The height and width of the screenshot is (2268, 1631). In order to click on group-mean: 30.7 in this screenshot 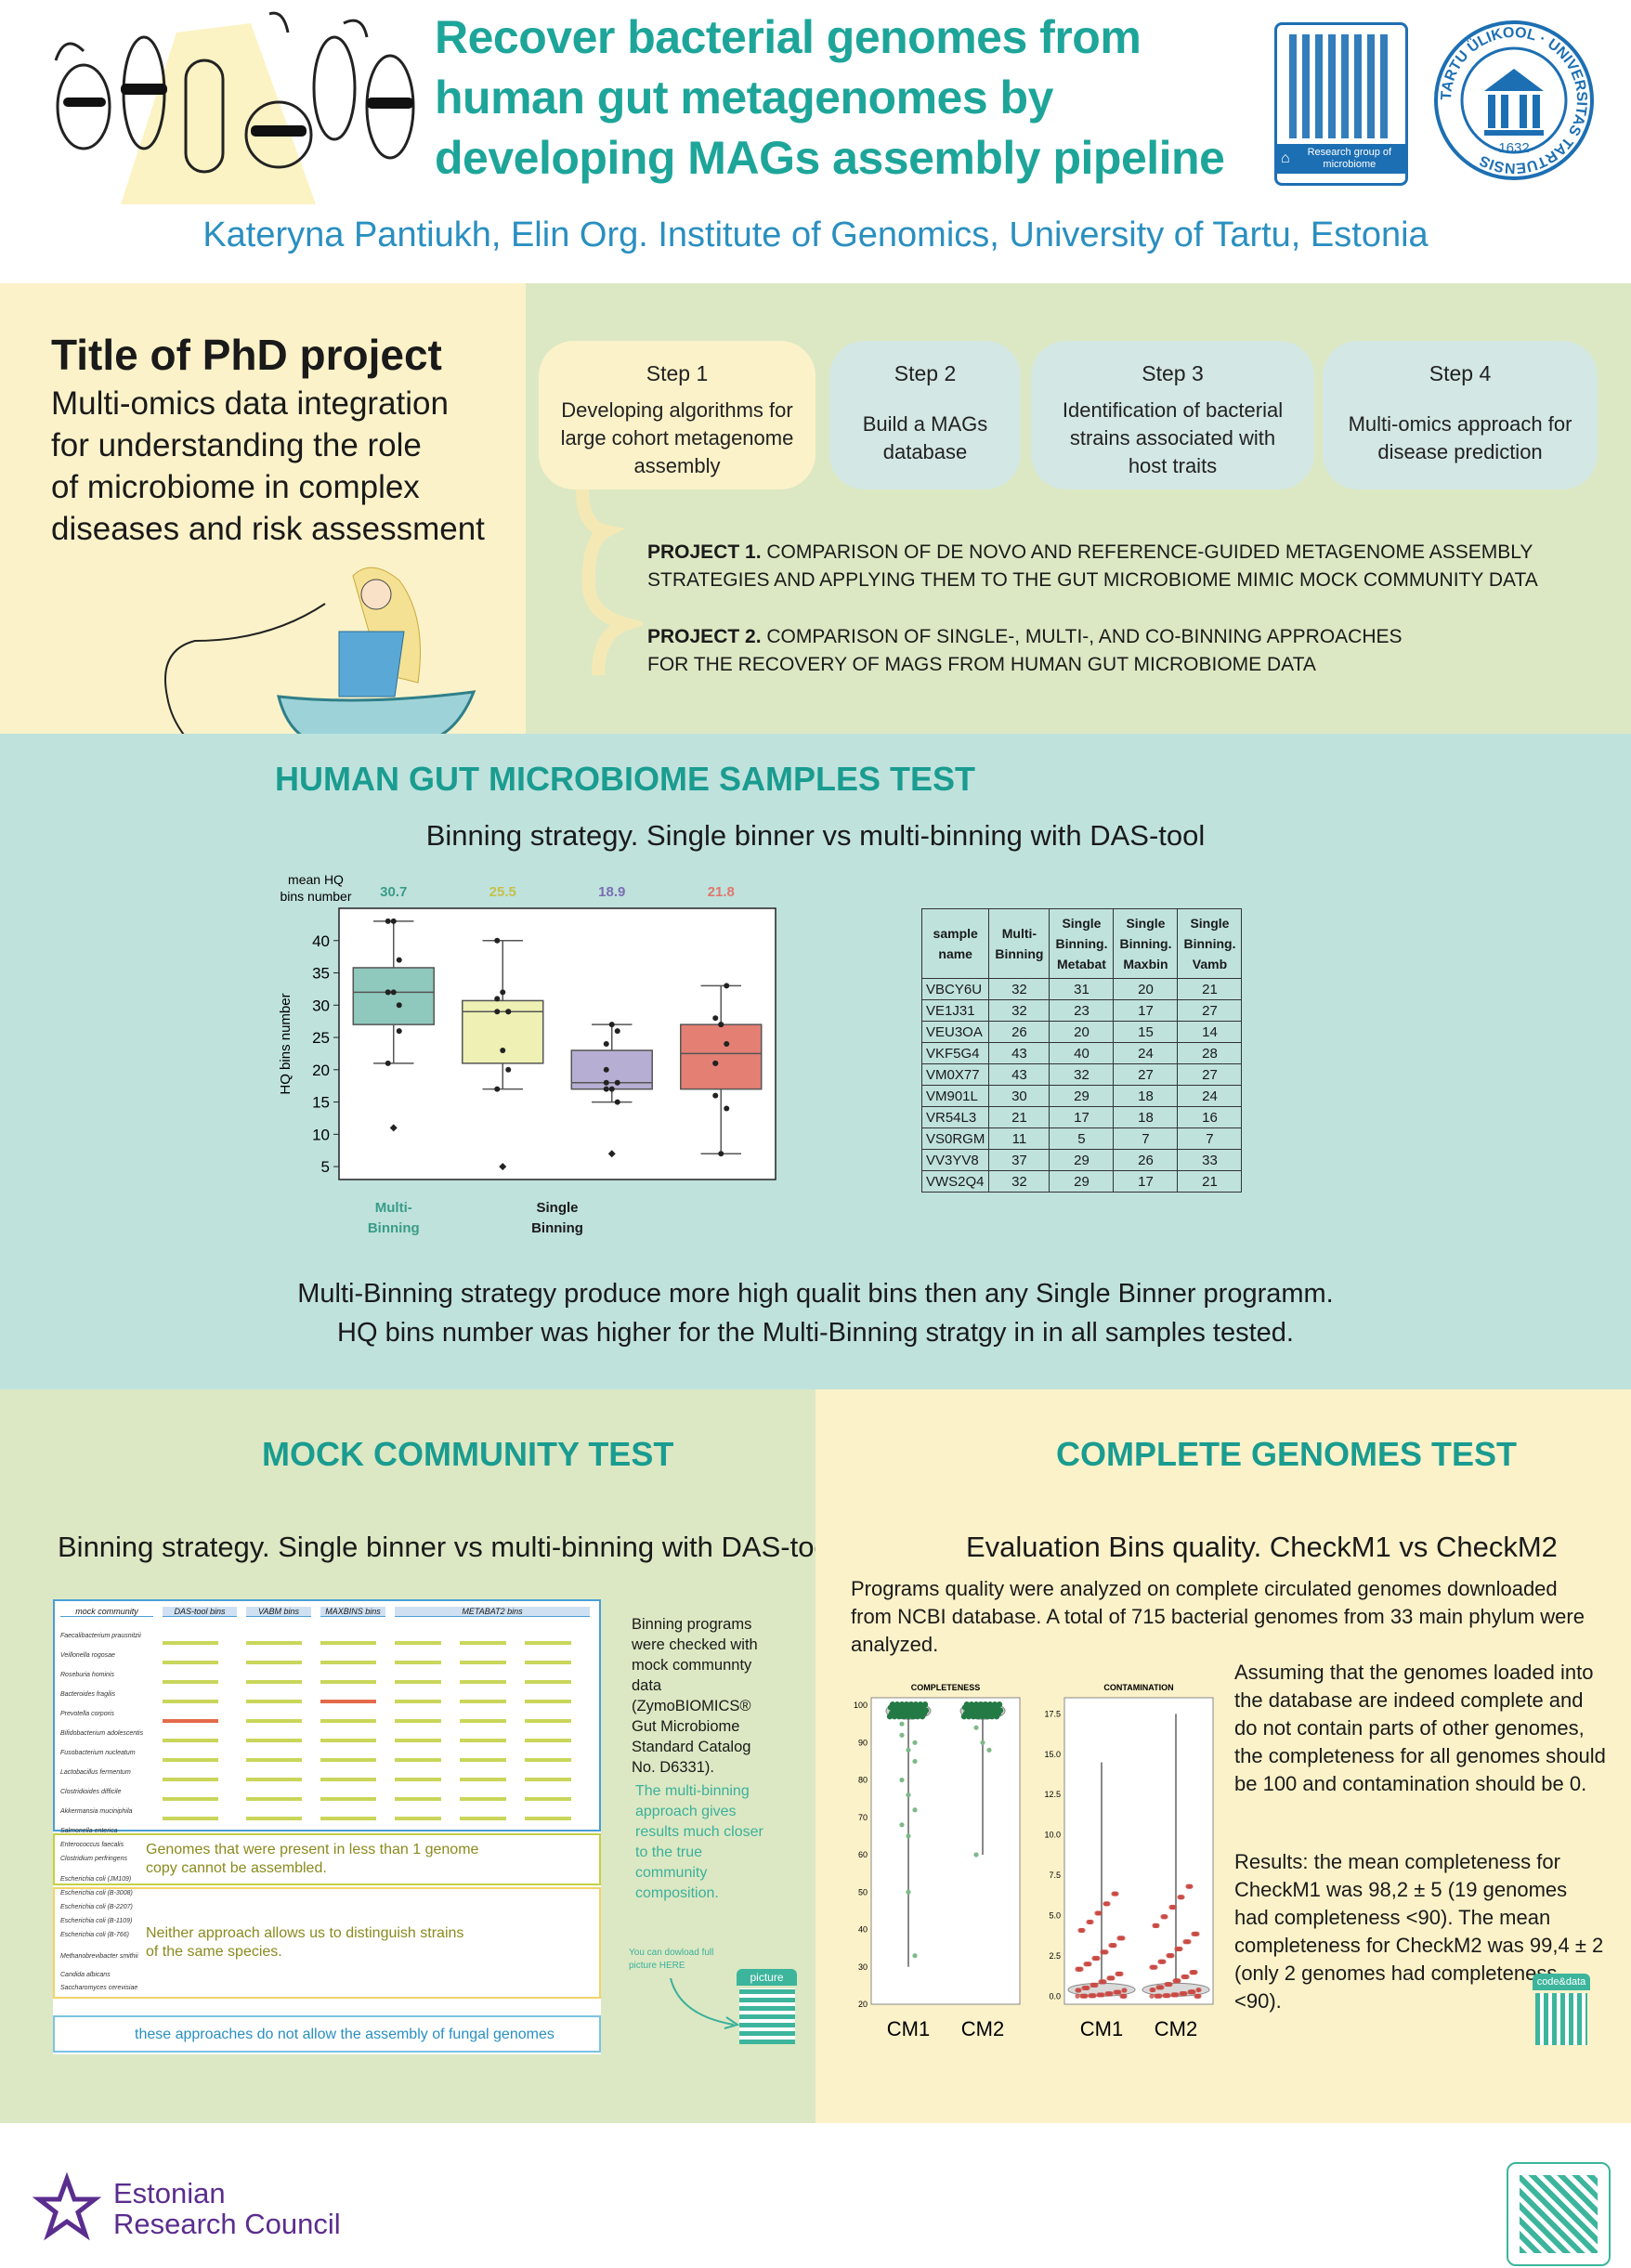, I will do `click(393, 892)`.